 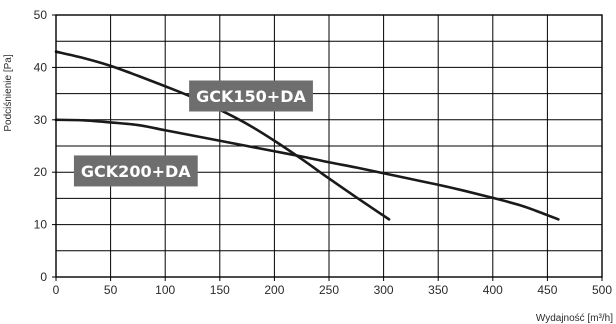 What do you see at coordinates (43, 277) in the screenshot?
I see `y-tick-label: 0` at bounding box center [43, 277].